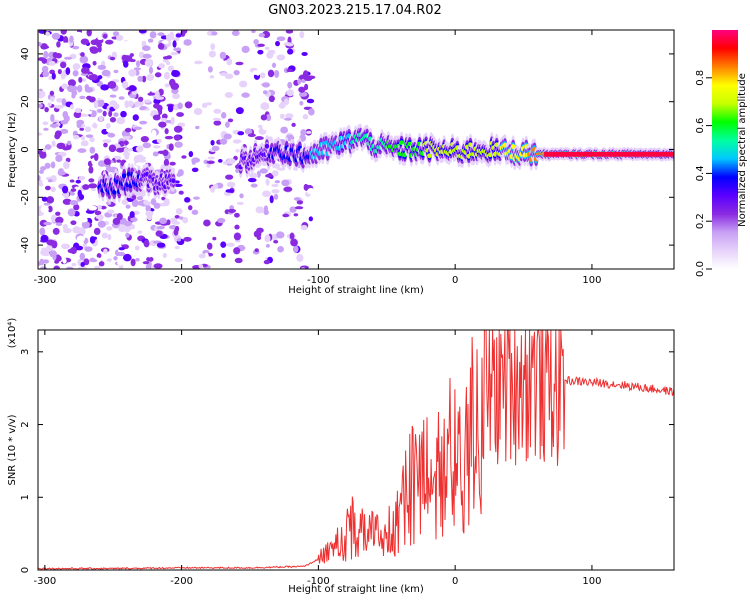 This screenshot has width=750, height=600. What do you see at coordinates (356, 290) in the screenshot?
I see `spectrogram-x-axis-label: Height of straight line (km)` at bounding box center [356, 290].